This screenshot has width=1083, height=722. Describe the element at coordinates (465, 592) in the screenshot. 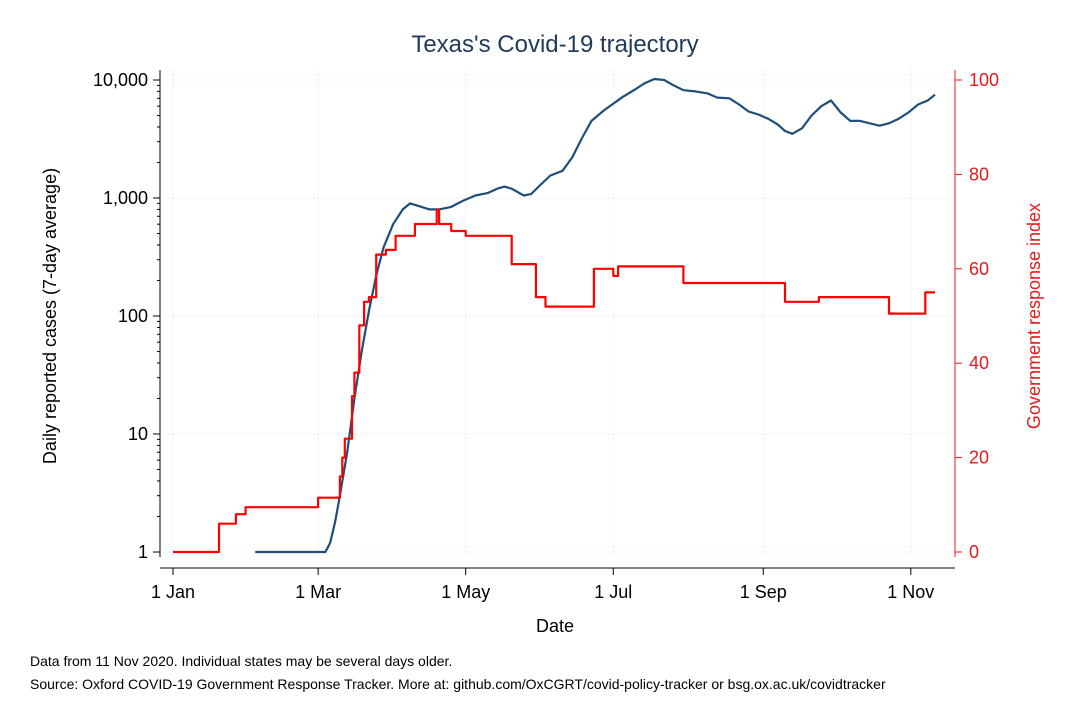

I see `x-tick-label: 1 May` at that location.